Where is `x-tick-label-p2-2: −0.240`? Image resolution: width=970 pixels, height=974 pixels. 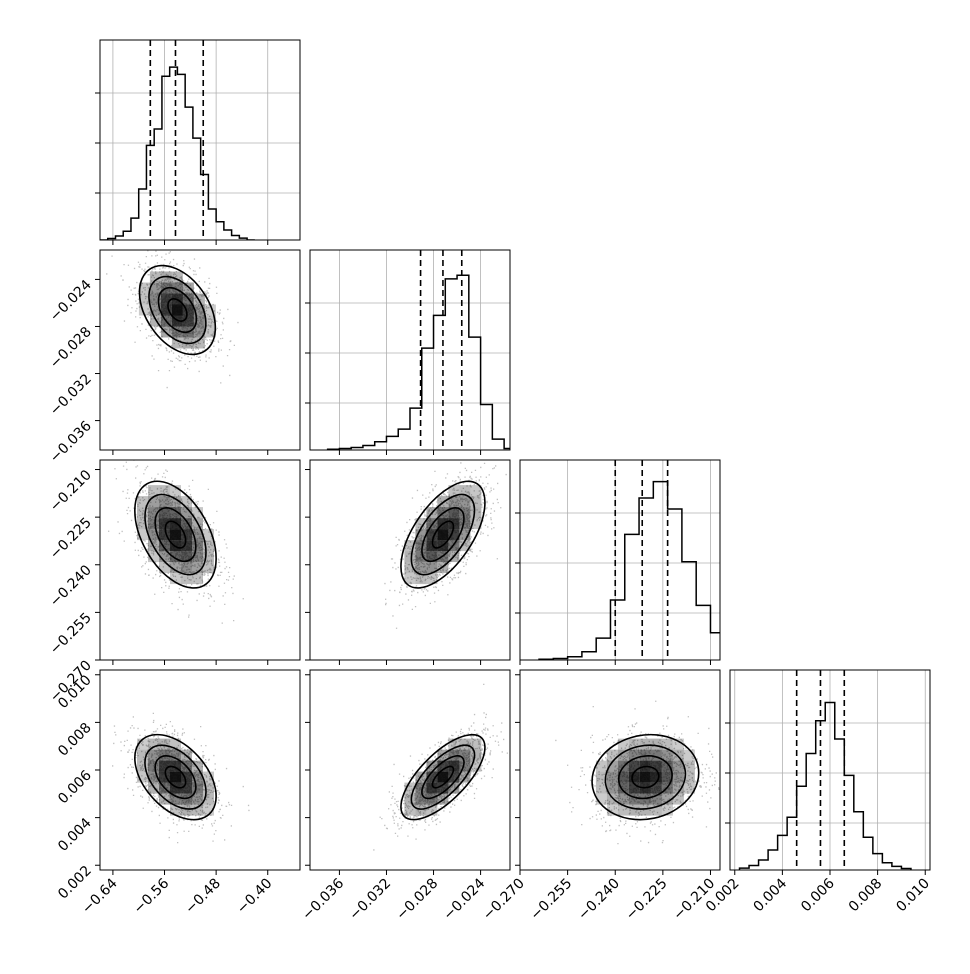
x-tick-label-p2-2: −0.240 is located at coordinates (599, 900).